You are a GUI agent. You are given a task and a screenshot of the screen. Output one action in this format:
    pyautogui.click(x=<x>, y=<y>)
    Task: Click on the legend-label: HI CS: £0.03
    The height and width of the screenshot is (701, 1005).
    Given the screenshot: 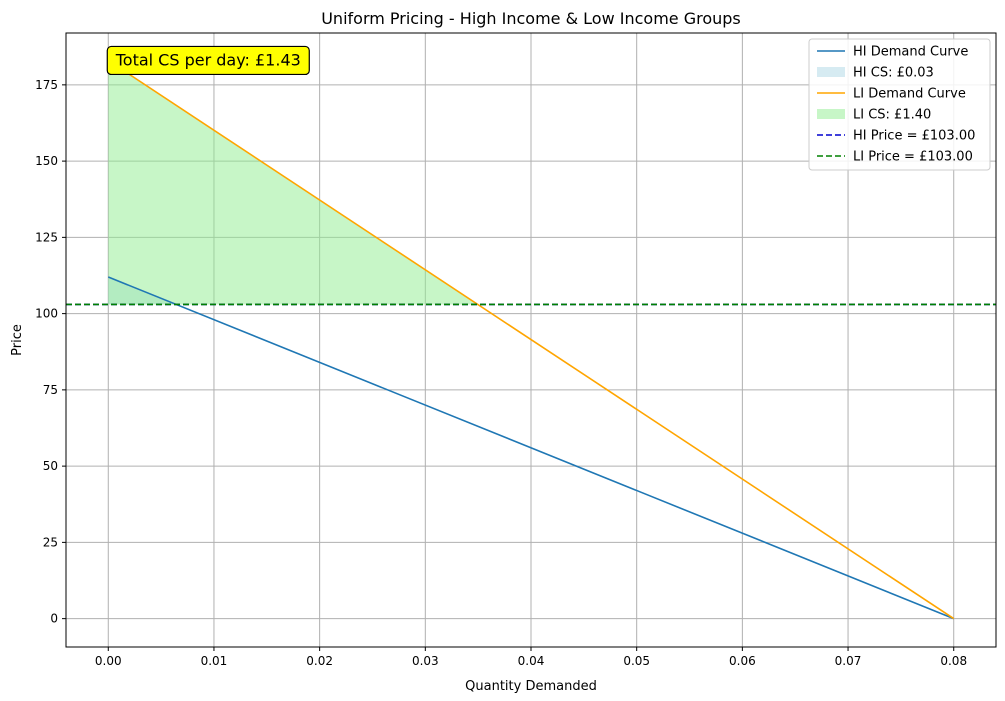 What is the action you would take?
    pyautogui.click(x=893, y=73)
    